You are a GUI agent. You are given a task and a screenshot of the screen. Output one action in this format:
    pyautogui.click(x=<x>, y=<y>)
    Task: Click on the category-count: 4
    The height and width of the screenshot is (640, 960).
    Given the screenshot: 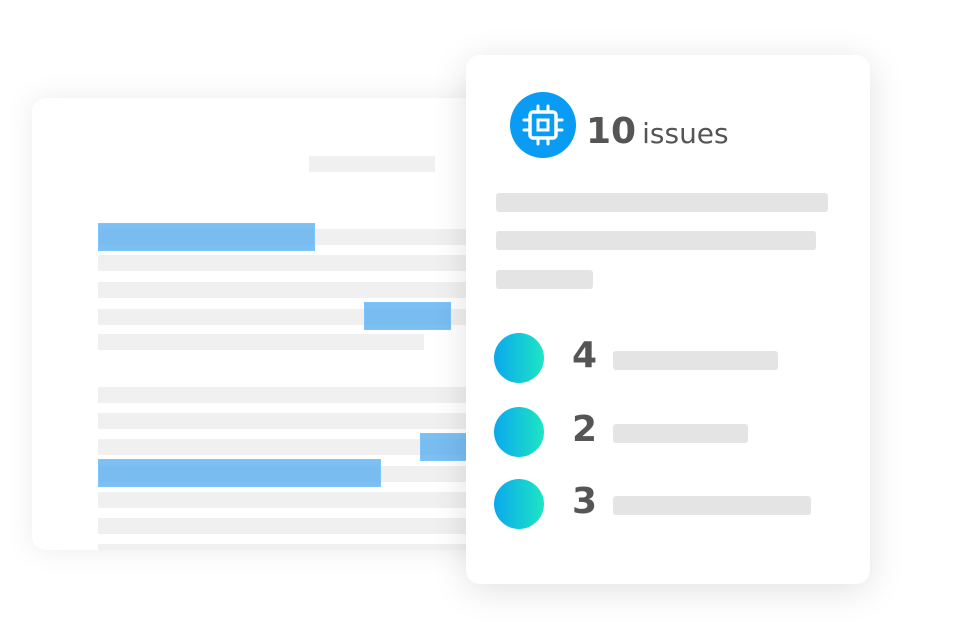 What is the action you would take?
    pyautogui.click(x=585, y=355)
    